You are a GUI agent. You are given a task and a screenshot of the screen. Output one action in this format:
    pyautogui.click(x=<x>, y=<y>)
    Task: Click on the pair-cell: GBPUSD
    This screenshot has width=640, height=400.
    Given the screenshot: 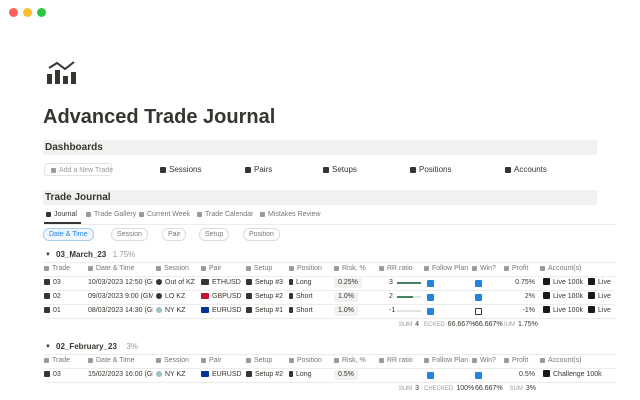 What is the action you would take?
    pyautogui.click(x=222, y=297)
    